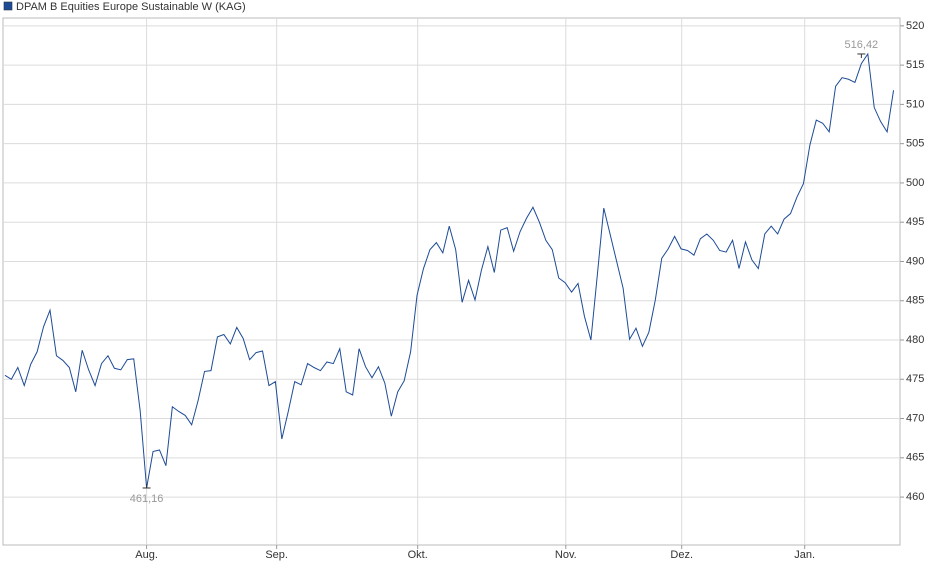 This screenshot has height=579, width=940. I want to click on y-tick-label: 500, so click(915, 183).